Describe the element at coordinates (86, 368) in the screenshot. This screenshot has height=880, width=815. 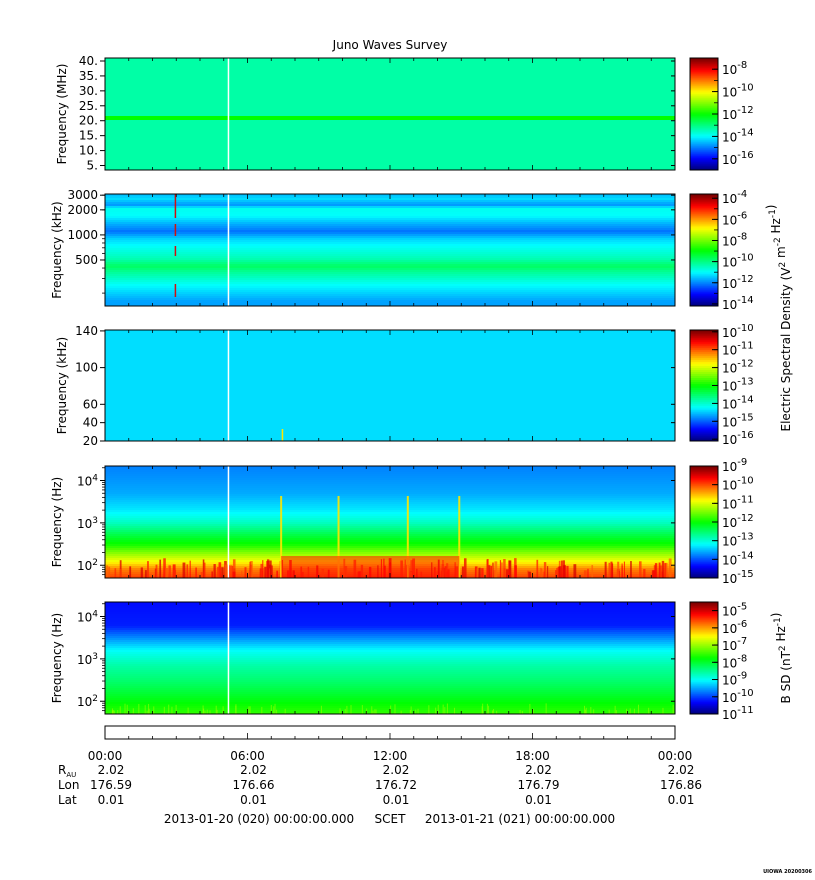
I see `y-tick-label: 100` at that location.